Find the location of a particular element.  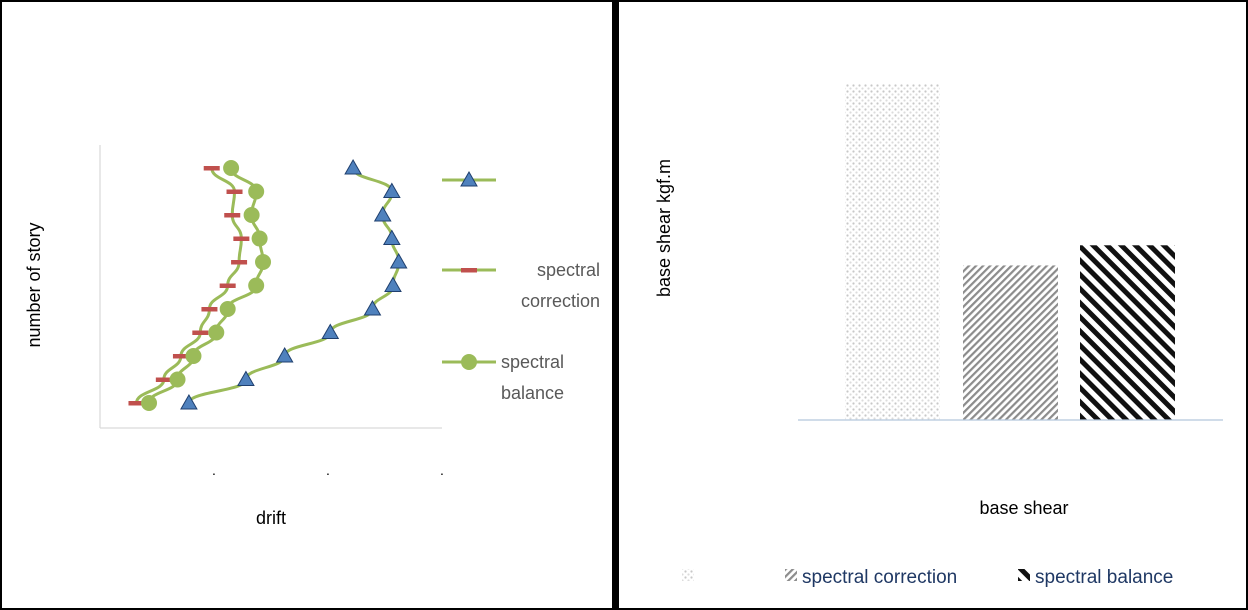

drift-legend-entry: spectral balance is located at coordinates (503, 377).